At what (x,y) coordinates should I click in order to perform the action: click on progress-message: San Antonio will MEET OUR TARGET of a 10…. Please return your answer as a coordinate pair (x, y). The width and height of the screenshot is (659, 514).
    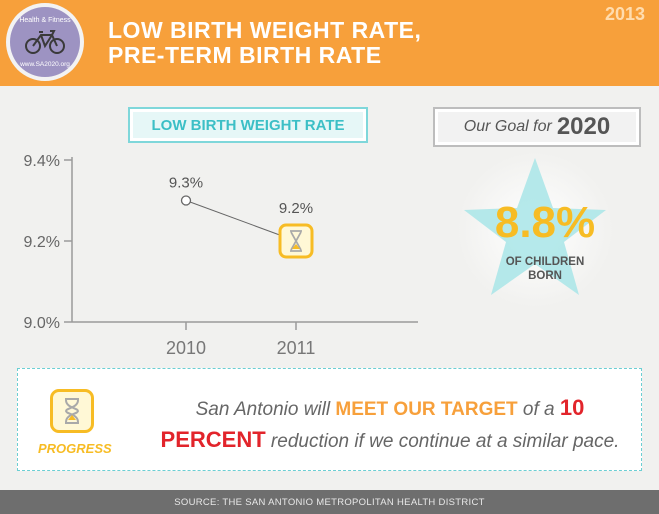
    Looking at the image, I should click on (390, 425).